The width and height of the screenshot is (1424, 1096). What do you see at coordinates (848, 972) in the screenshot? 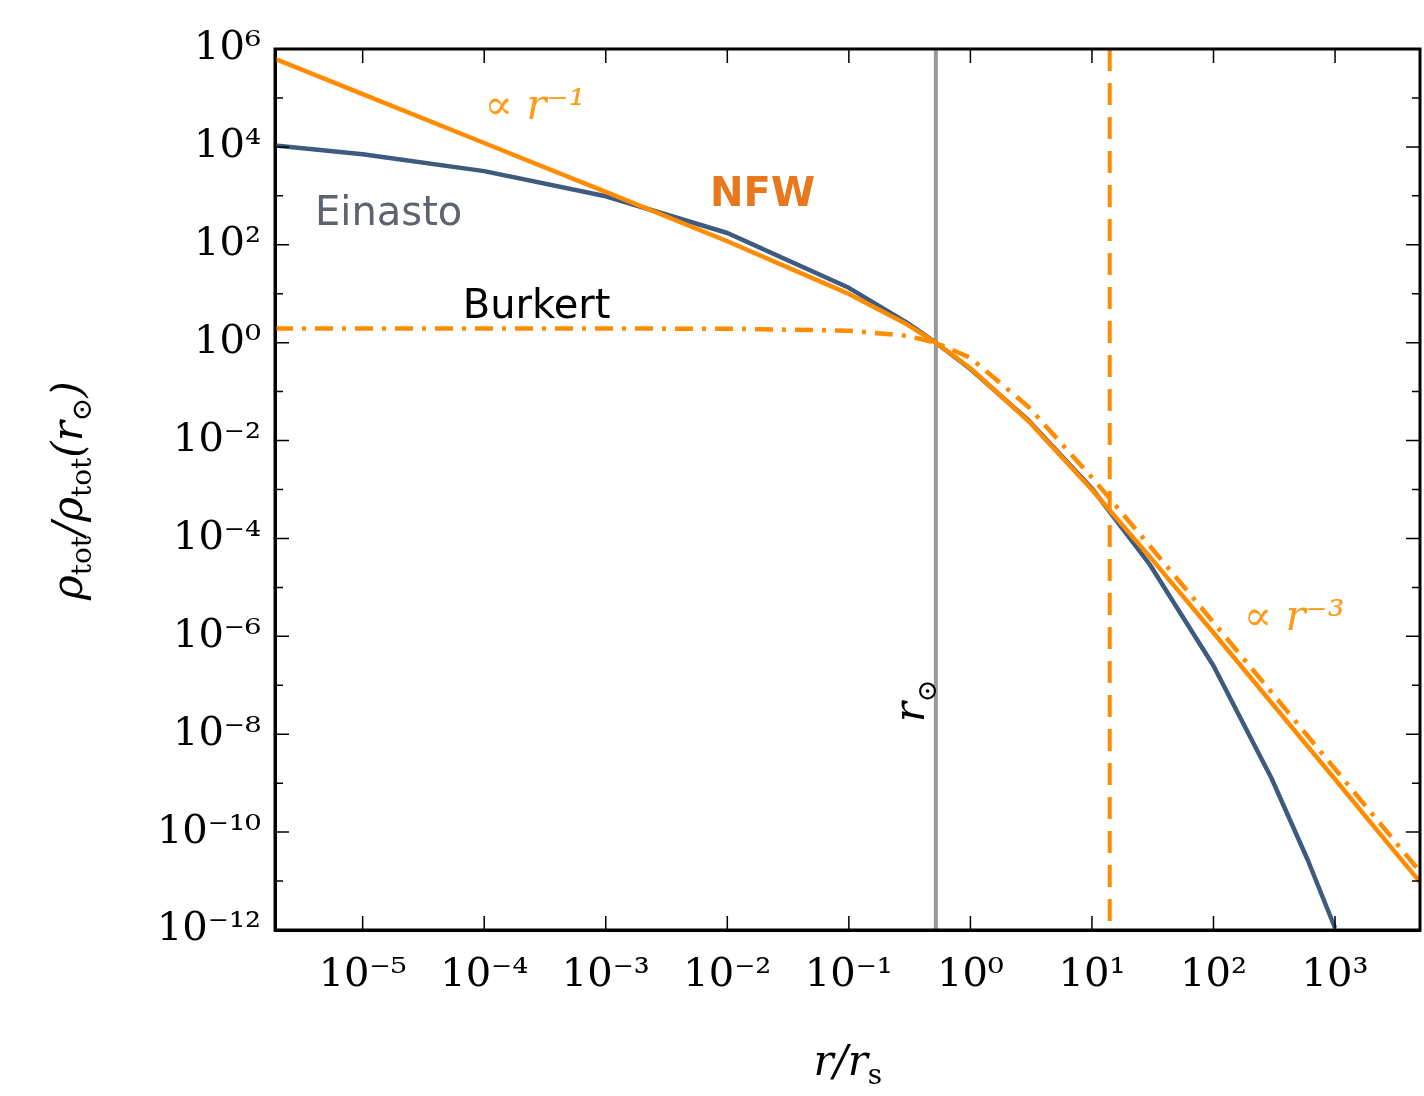
I see `x-tick-label: 10⁻¹` at bounding box center [848, 972].